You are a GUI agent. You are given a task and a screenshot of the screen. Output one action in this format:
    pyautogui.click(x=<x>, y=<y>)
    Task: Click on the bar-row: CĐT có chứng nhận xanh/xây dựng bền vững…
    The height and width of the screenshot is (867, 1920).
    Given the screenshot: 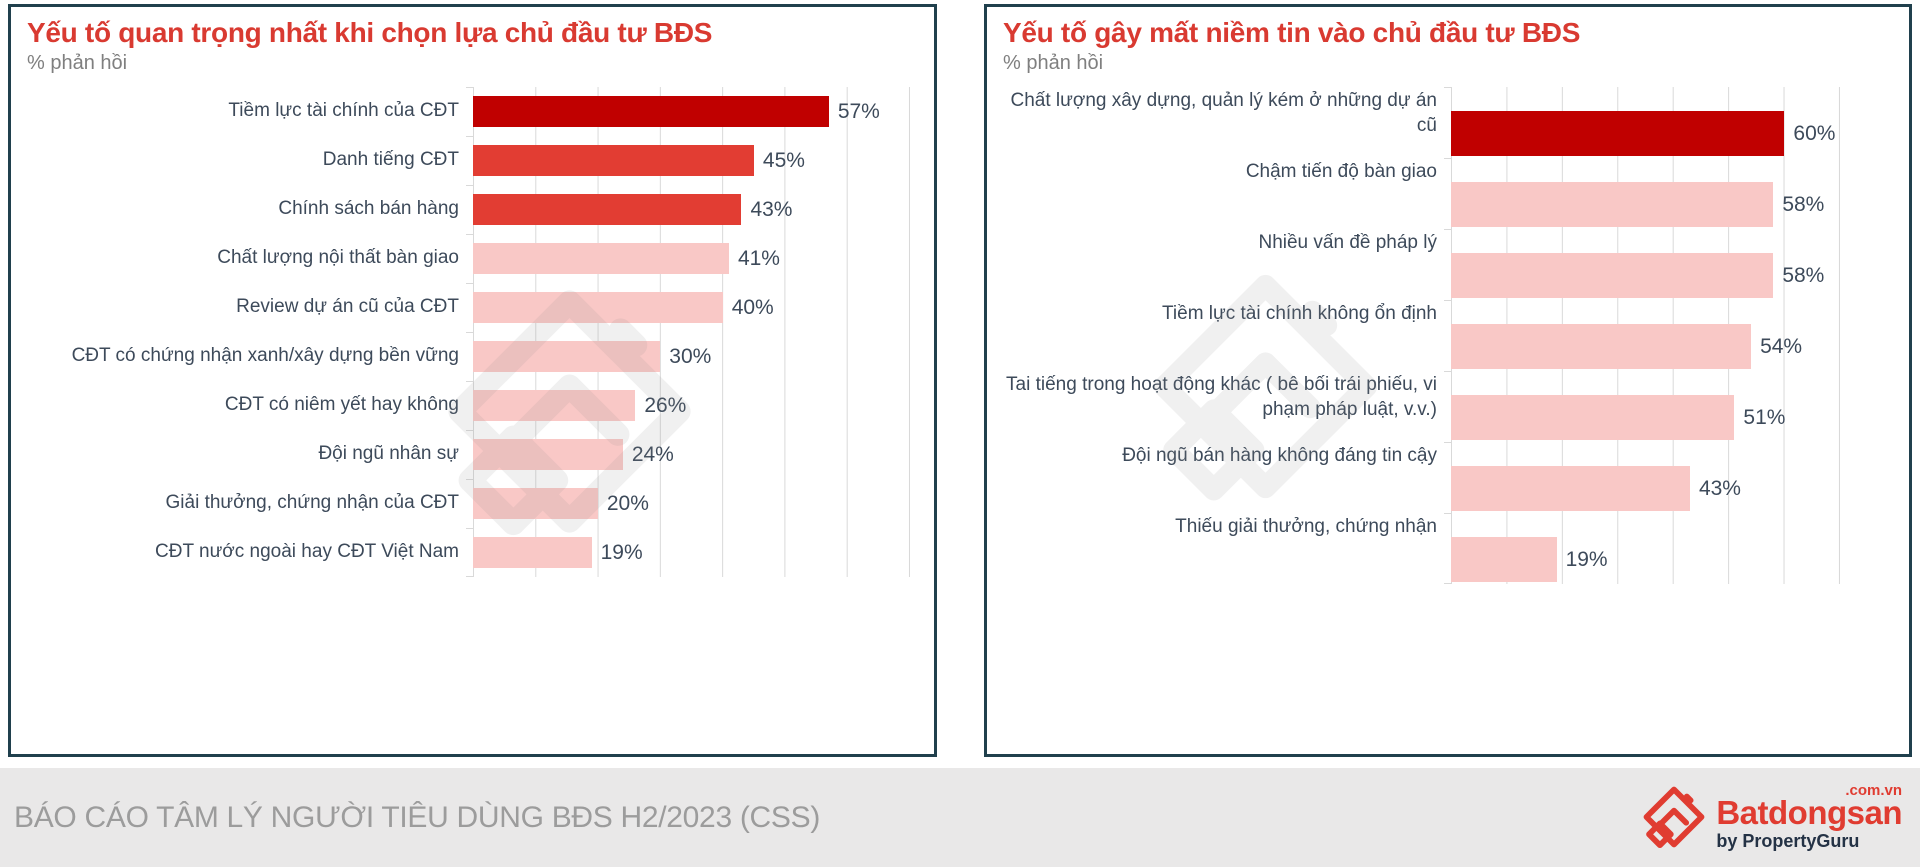 What is the action you would take?
    pyautogui.click(x=468, y=356)
    